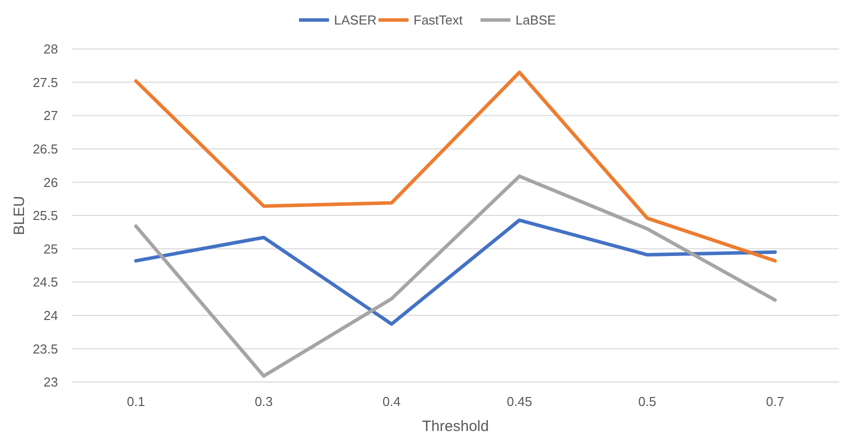  What do you see at coordinates (775, 401) in the screenshot?
I see `x-tick-label: 0.7` at bounding box center [775, 401].